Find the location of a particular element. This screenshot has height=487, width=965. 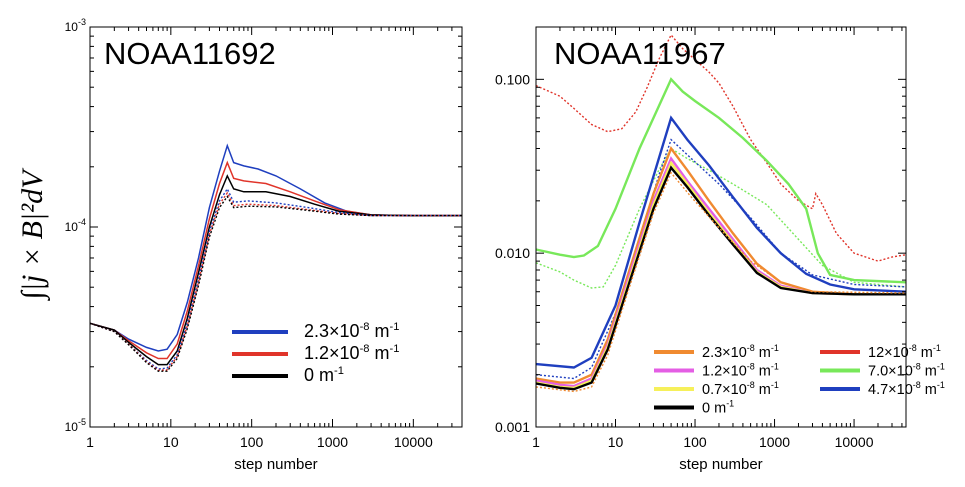

legend-label: 0.7×10-8 m-1 is located at coordinates (740, 389).